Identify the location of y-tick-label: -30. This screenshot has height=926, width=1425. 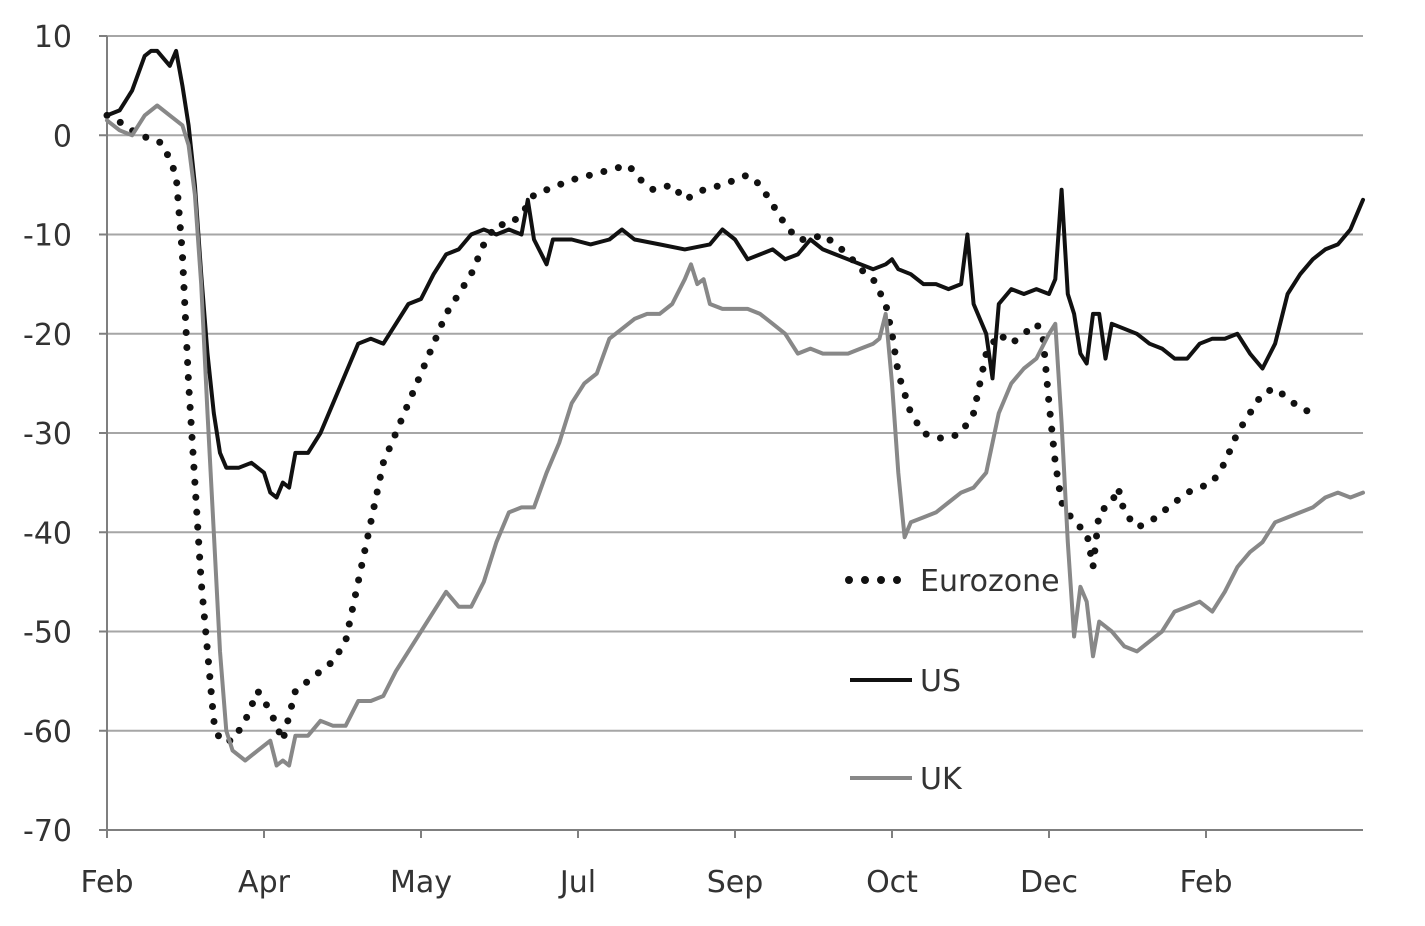
(47, 434).